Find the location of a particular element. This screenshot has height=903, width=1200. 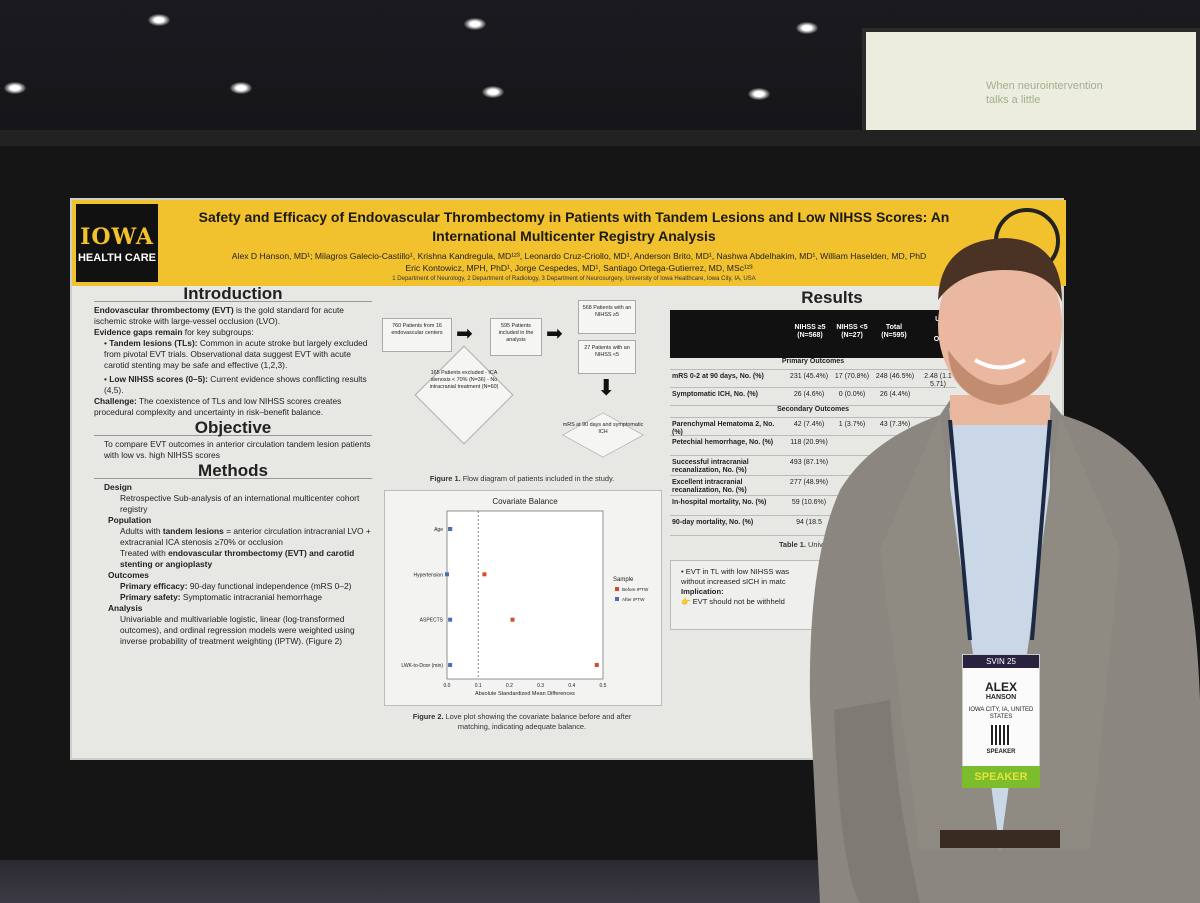

row-value: 59 (10.6%) is located at coordinates (809, 502).